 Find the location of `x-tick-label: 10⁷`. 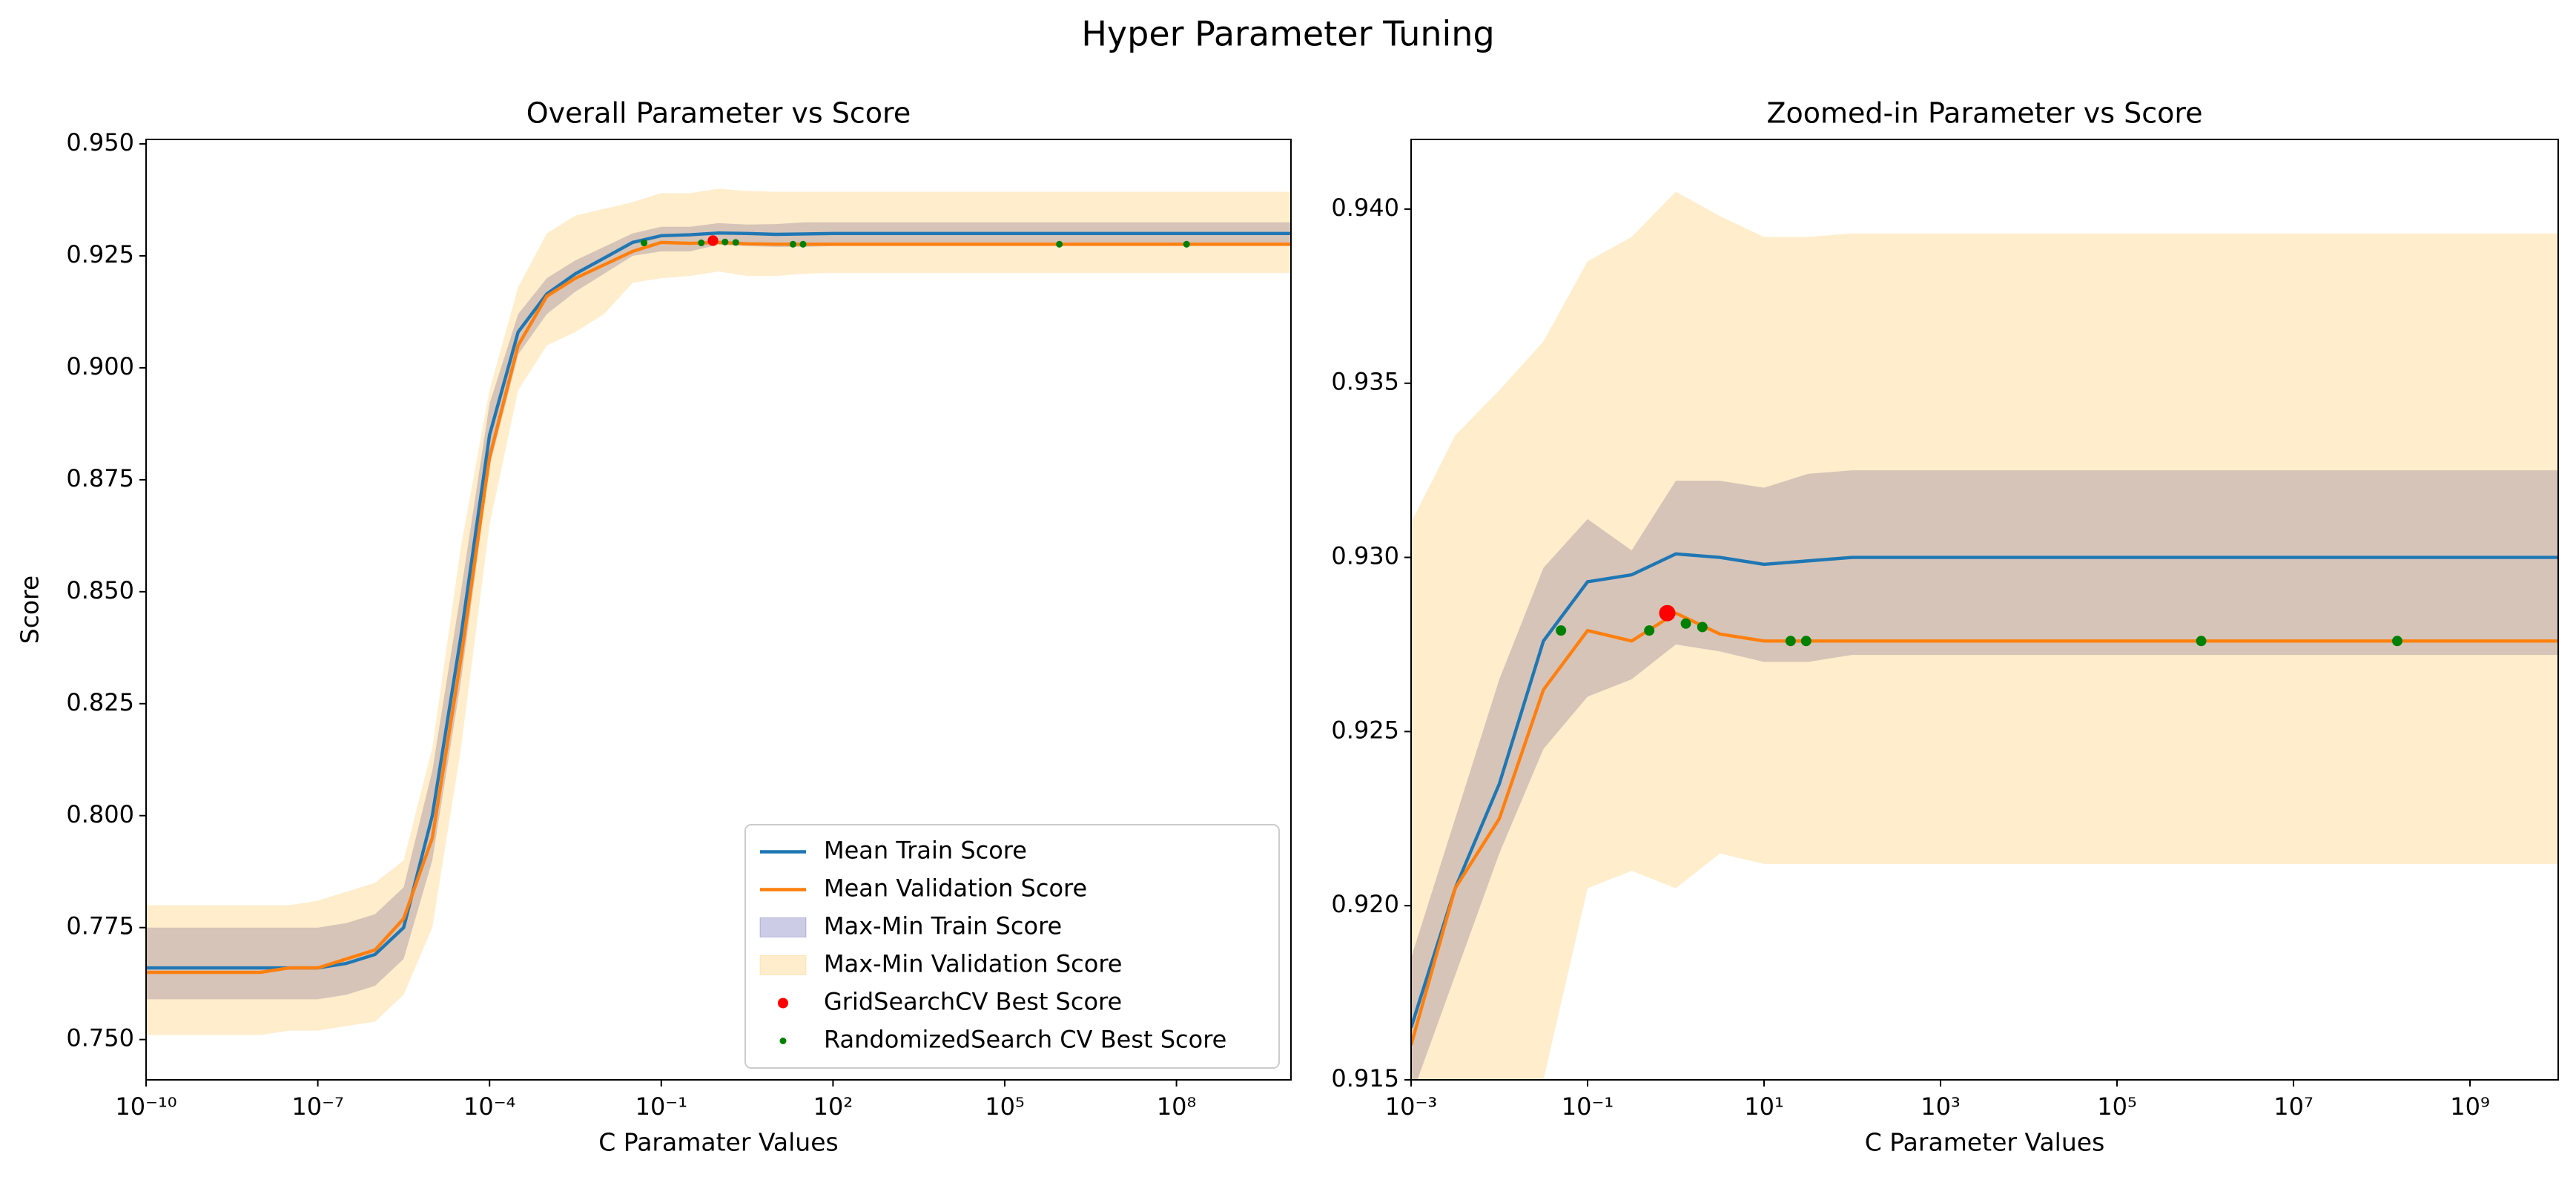

x-tick-label: 10⁷ is located at coordinates (2293, 1106).